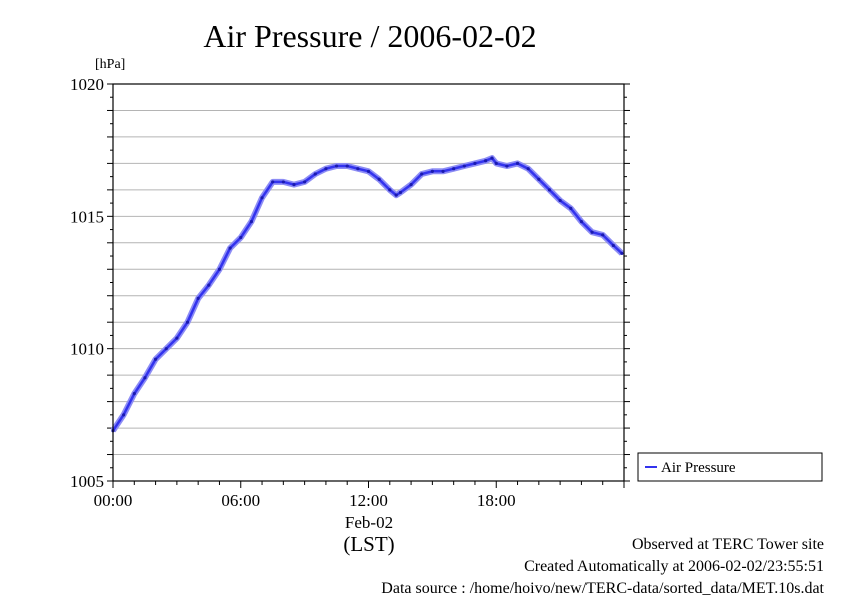 The height and width of the screenshot is (598, 842). I want to click on y-tick-label: 1020, so click(87, 84).